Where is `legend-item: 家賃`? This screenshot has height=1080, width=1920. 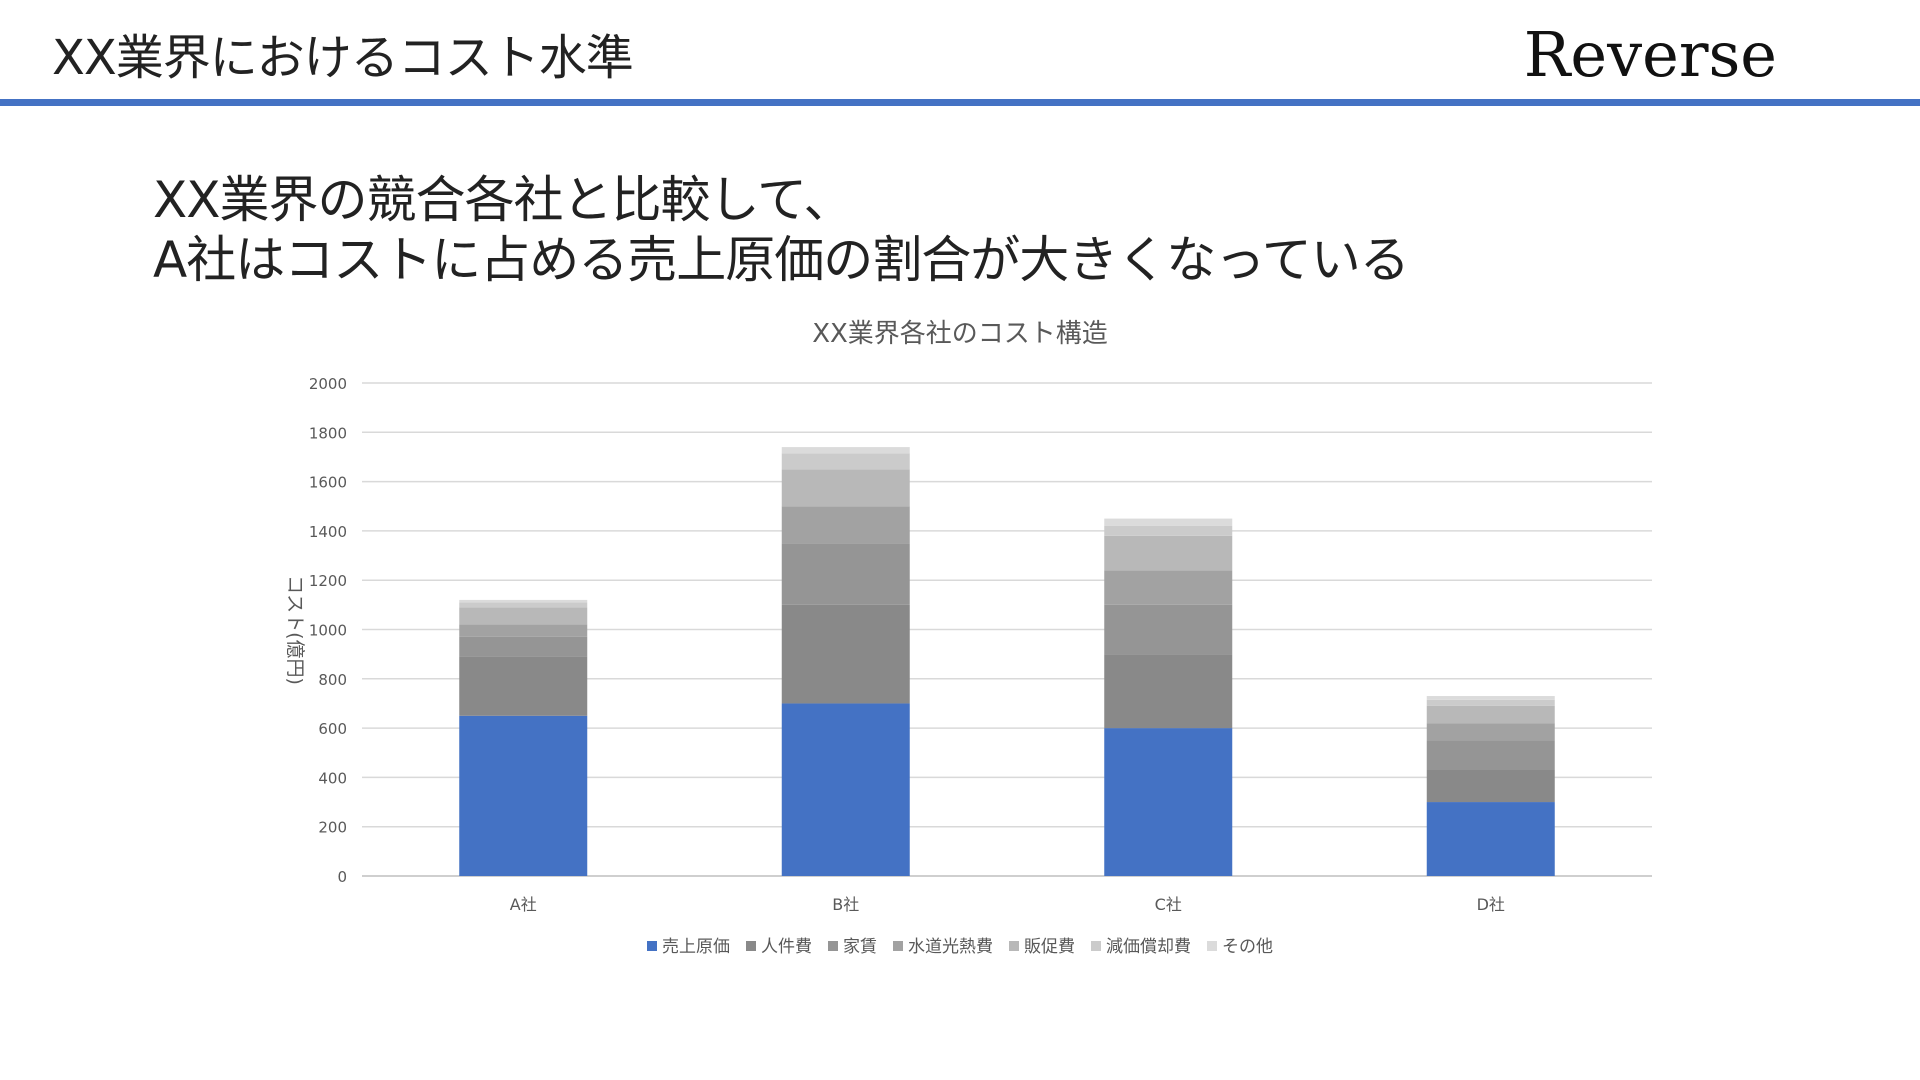
legend-item: 家賃 is located at coordinates (852, 947).